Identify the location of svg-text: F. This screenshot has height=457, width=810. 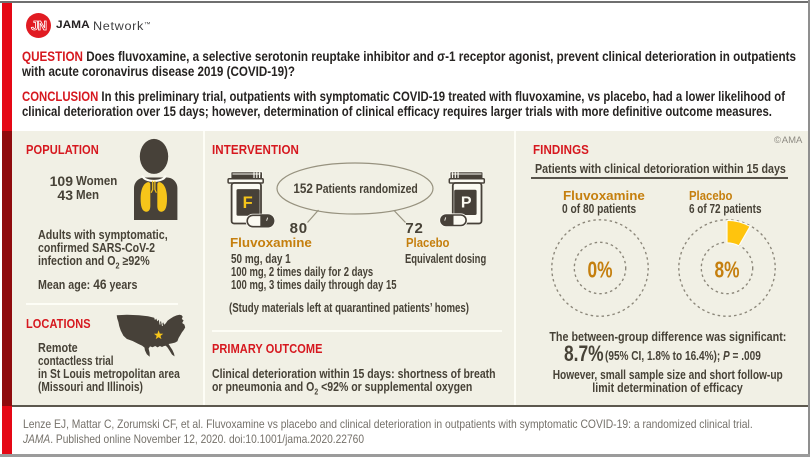
(248, 203).